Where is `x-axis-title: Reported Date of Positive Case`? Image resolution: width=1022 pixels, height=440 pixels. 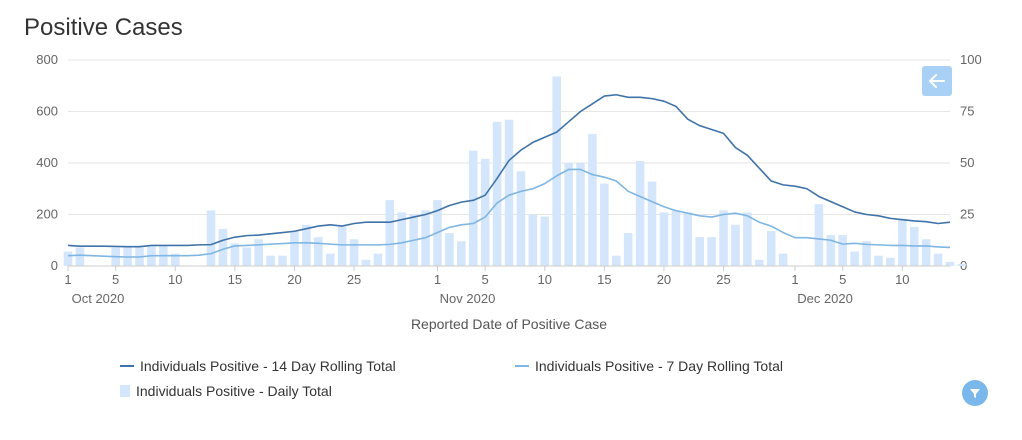
x-axis-title: Reported Date of Positive Case is located at coordinates (509, 324).